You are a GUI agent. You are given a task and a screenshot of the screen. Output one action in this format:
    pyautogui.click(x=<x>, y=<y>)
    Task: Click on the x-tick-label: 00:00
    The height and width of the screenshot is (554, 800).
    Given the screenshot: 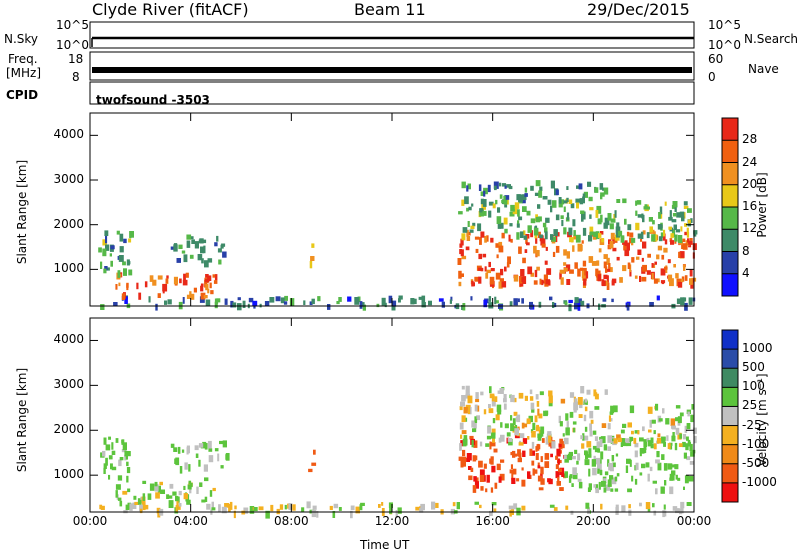 What is the action you would take?
    pyautogui.click(x=90, y=521)
    